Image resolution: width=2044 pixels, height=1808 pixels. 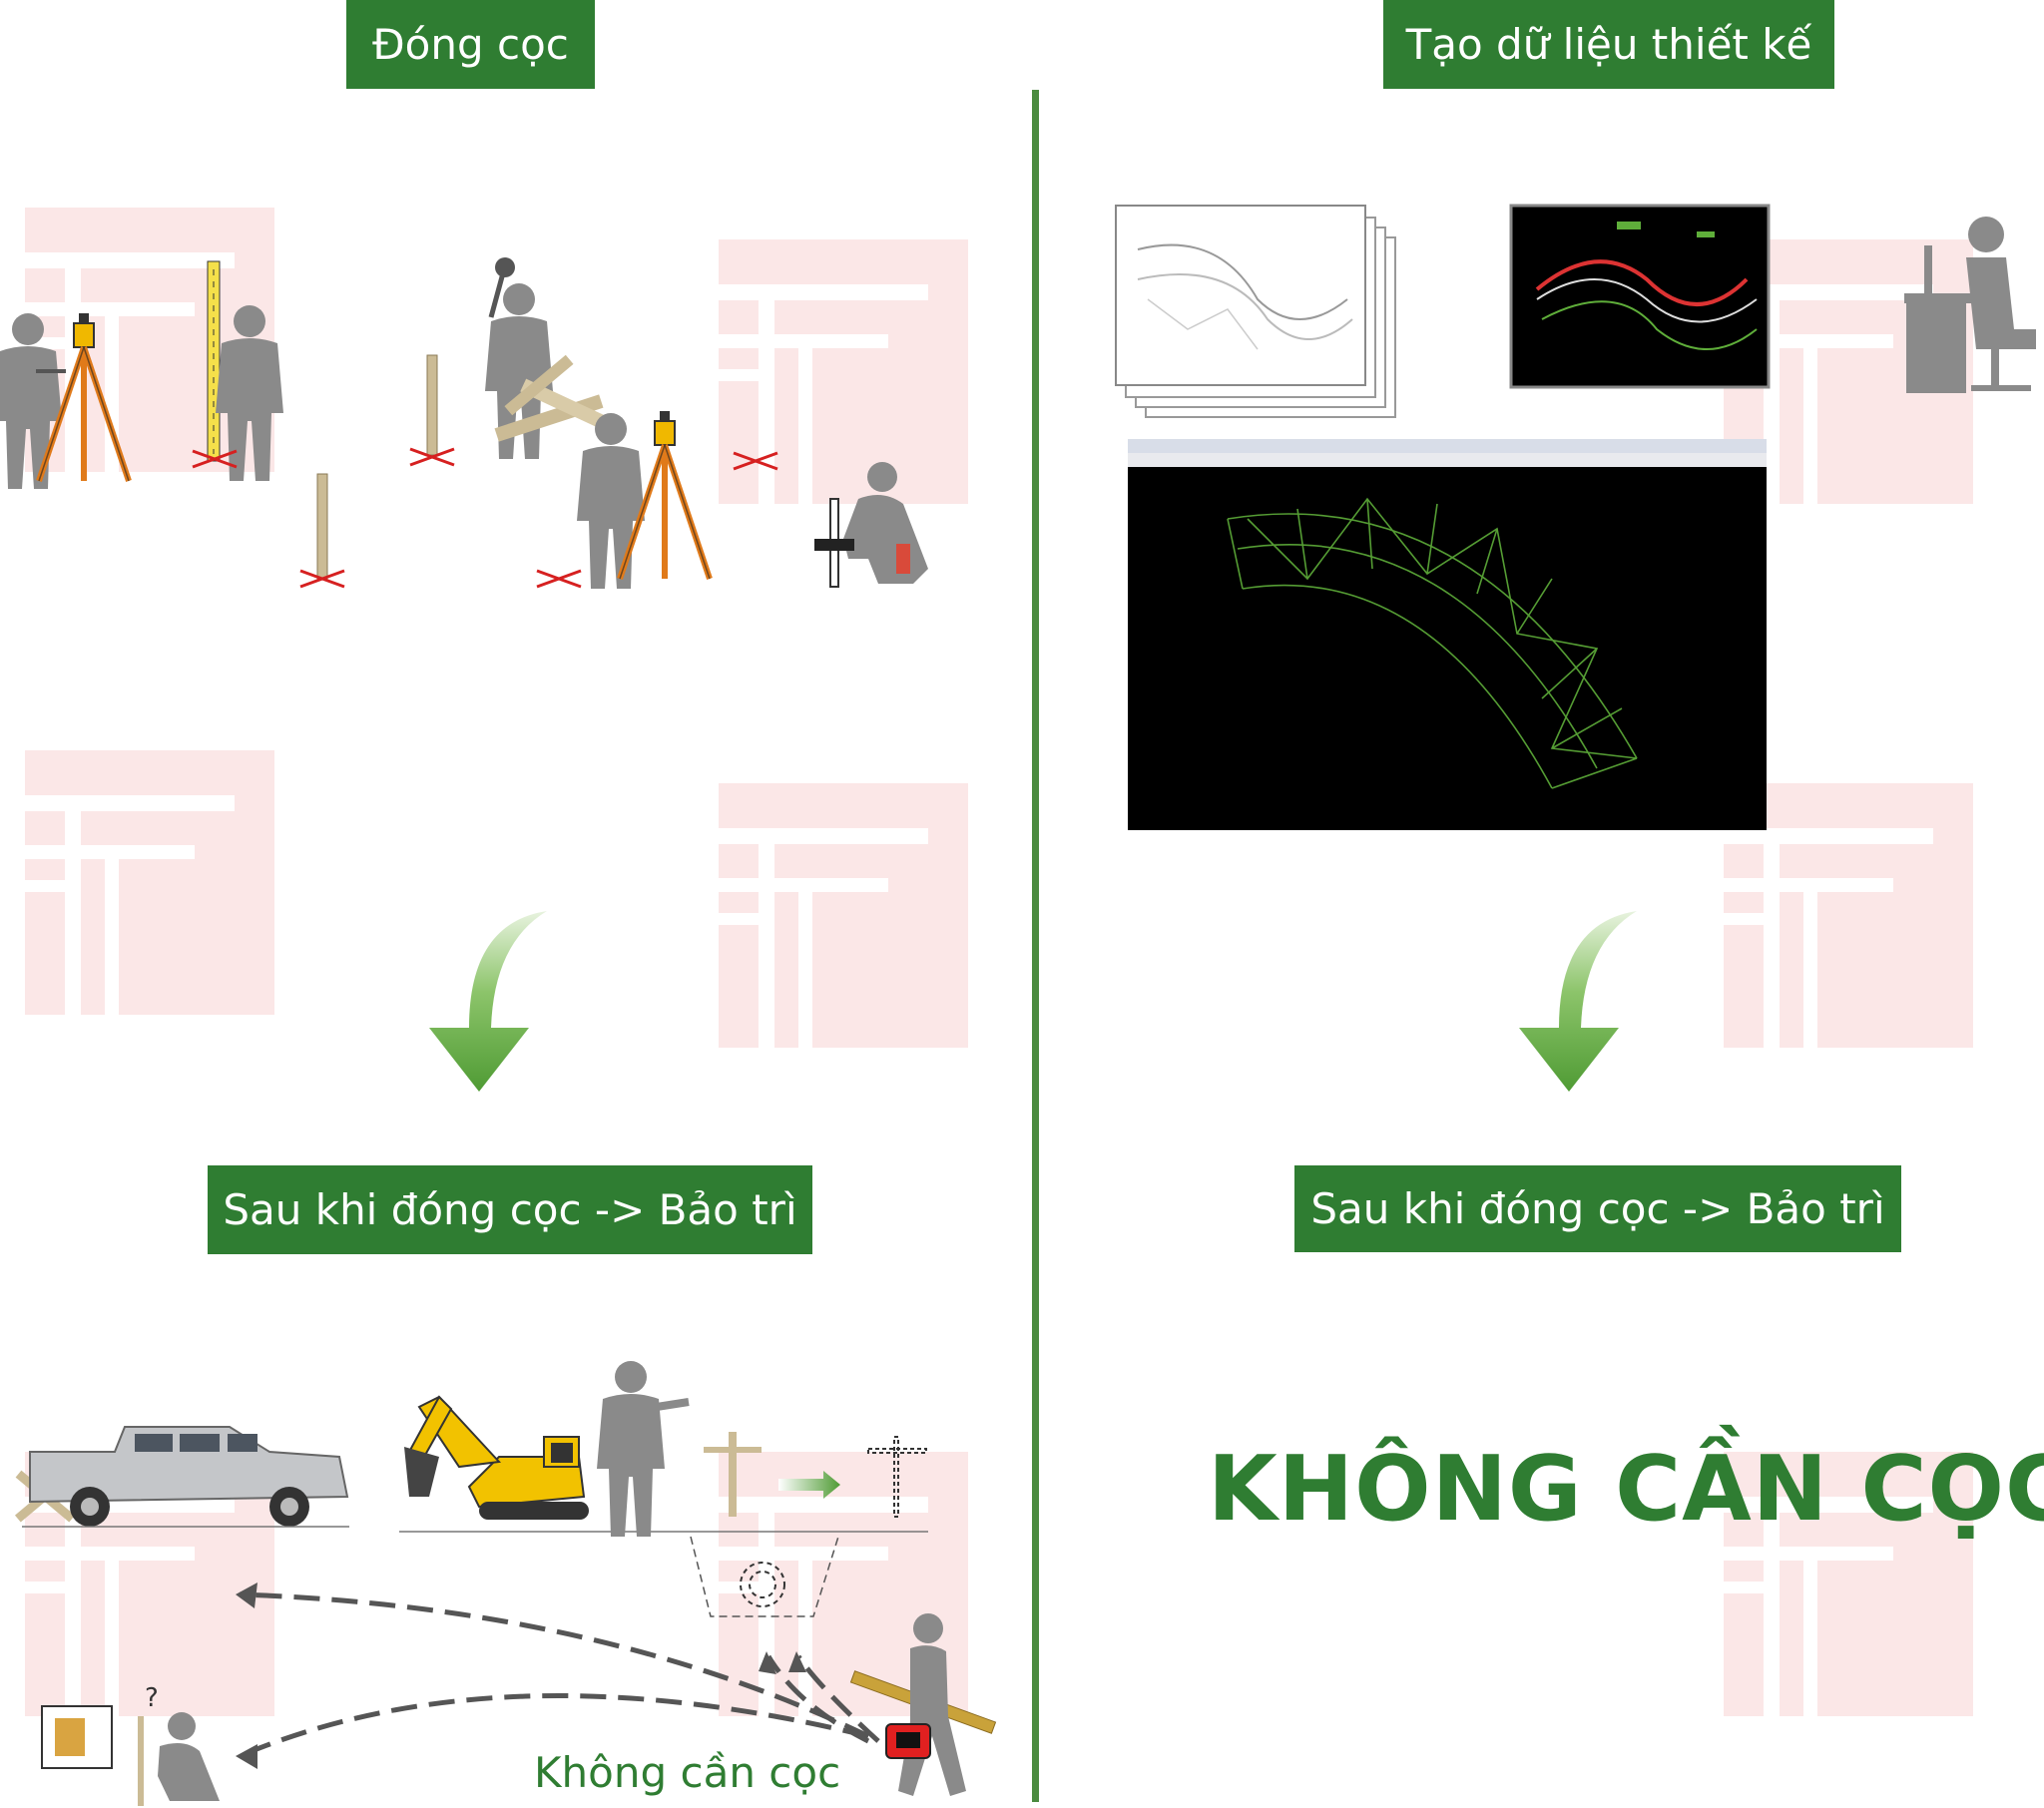 What do you see at coordinates (470, 44) in the screenshot?
I see `staking-title-label: Đóng cọc` at bounding box center [470, 44].